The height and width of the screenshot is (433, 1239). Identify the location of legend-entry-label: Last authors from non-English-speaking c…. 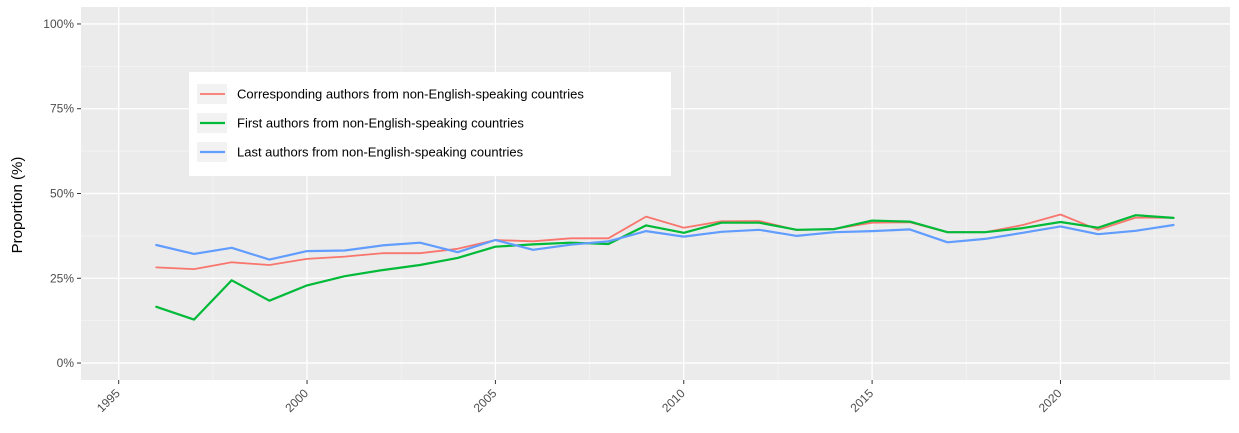
(380, 152).